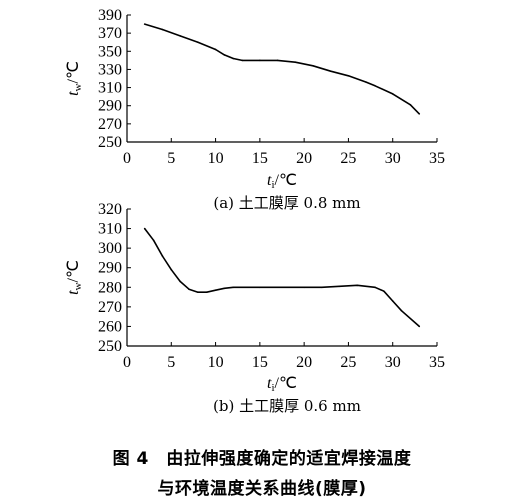 This screenshot has height=503, width=524. What do you see at coordinates (262, 489) in the screenshot?
I see `figure-caption-line2: 与环境温度关系曲线(膜厚)` at bounding box center [262, 489].